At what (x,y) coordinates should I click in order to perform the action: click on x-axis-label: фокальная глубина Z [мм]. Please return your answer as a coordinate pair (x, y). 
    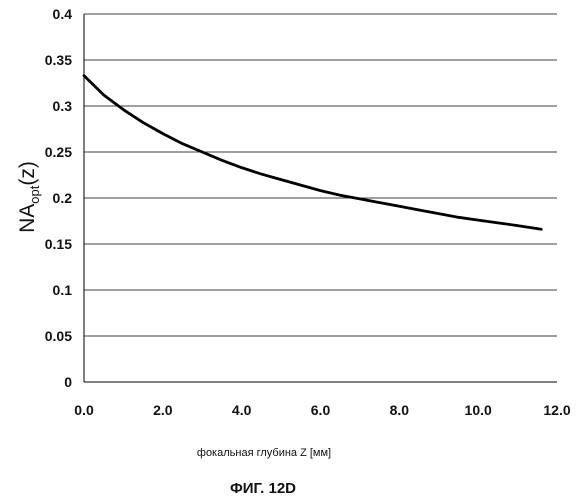
    Looking at the image, I should click on (264, 453).